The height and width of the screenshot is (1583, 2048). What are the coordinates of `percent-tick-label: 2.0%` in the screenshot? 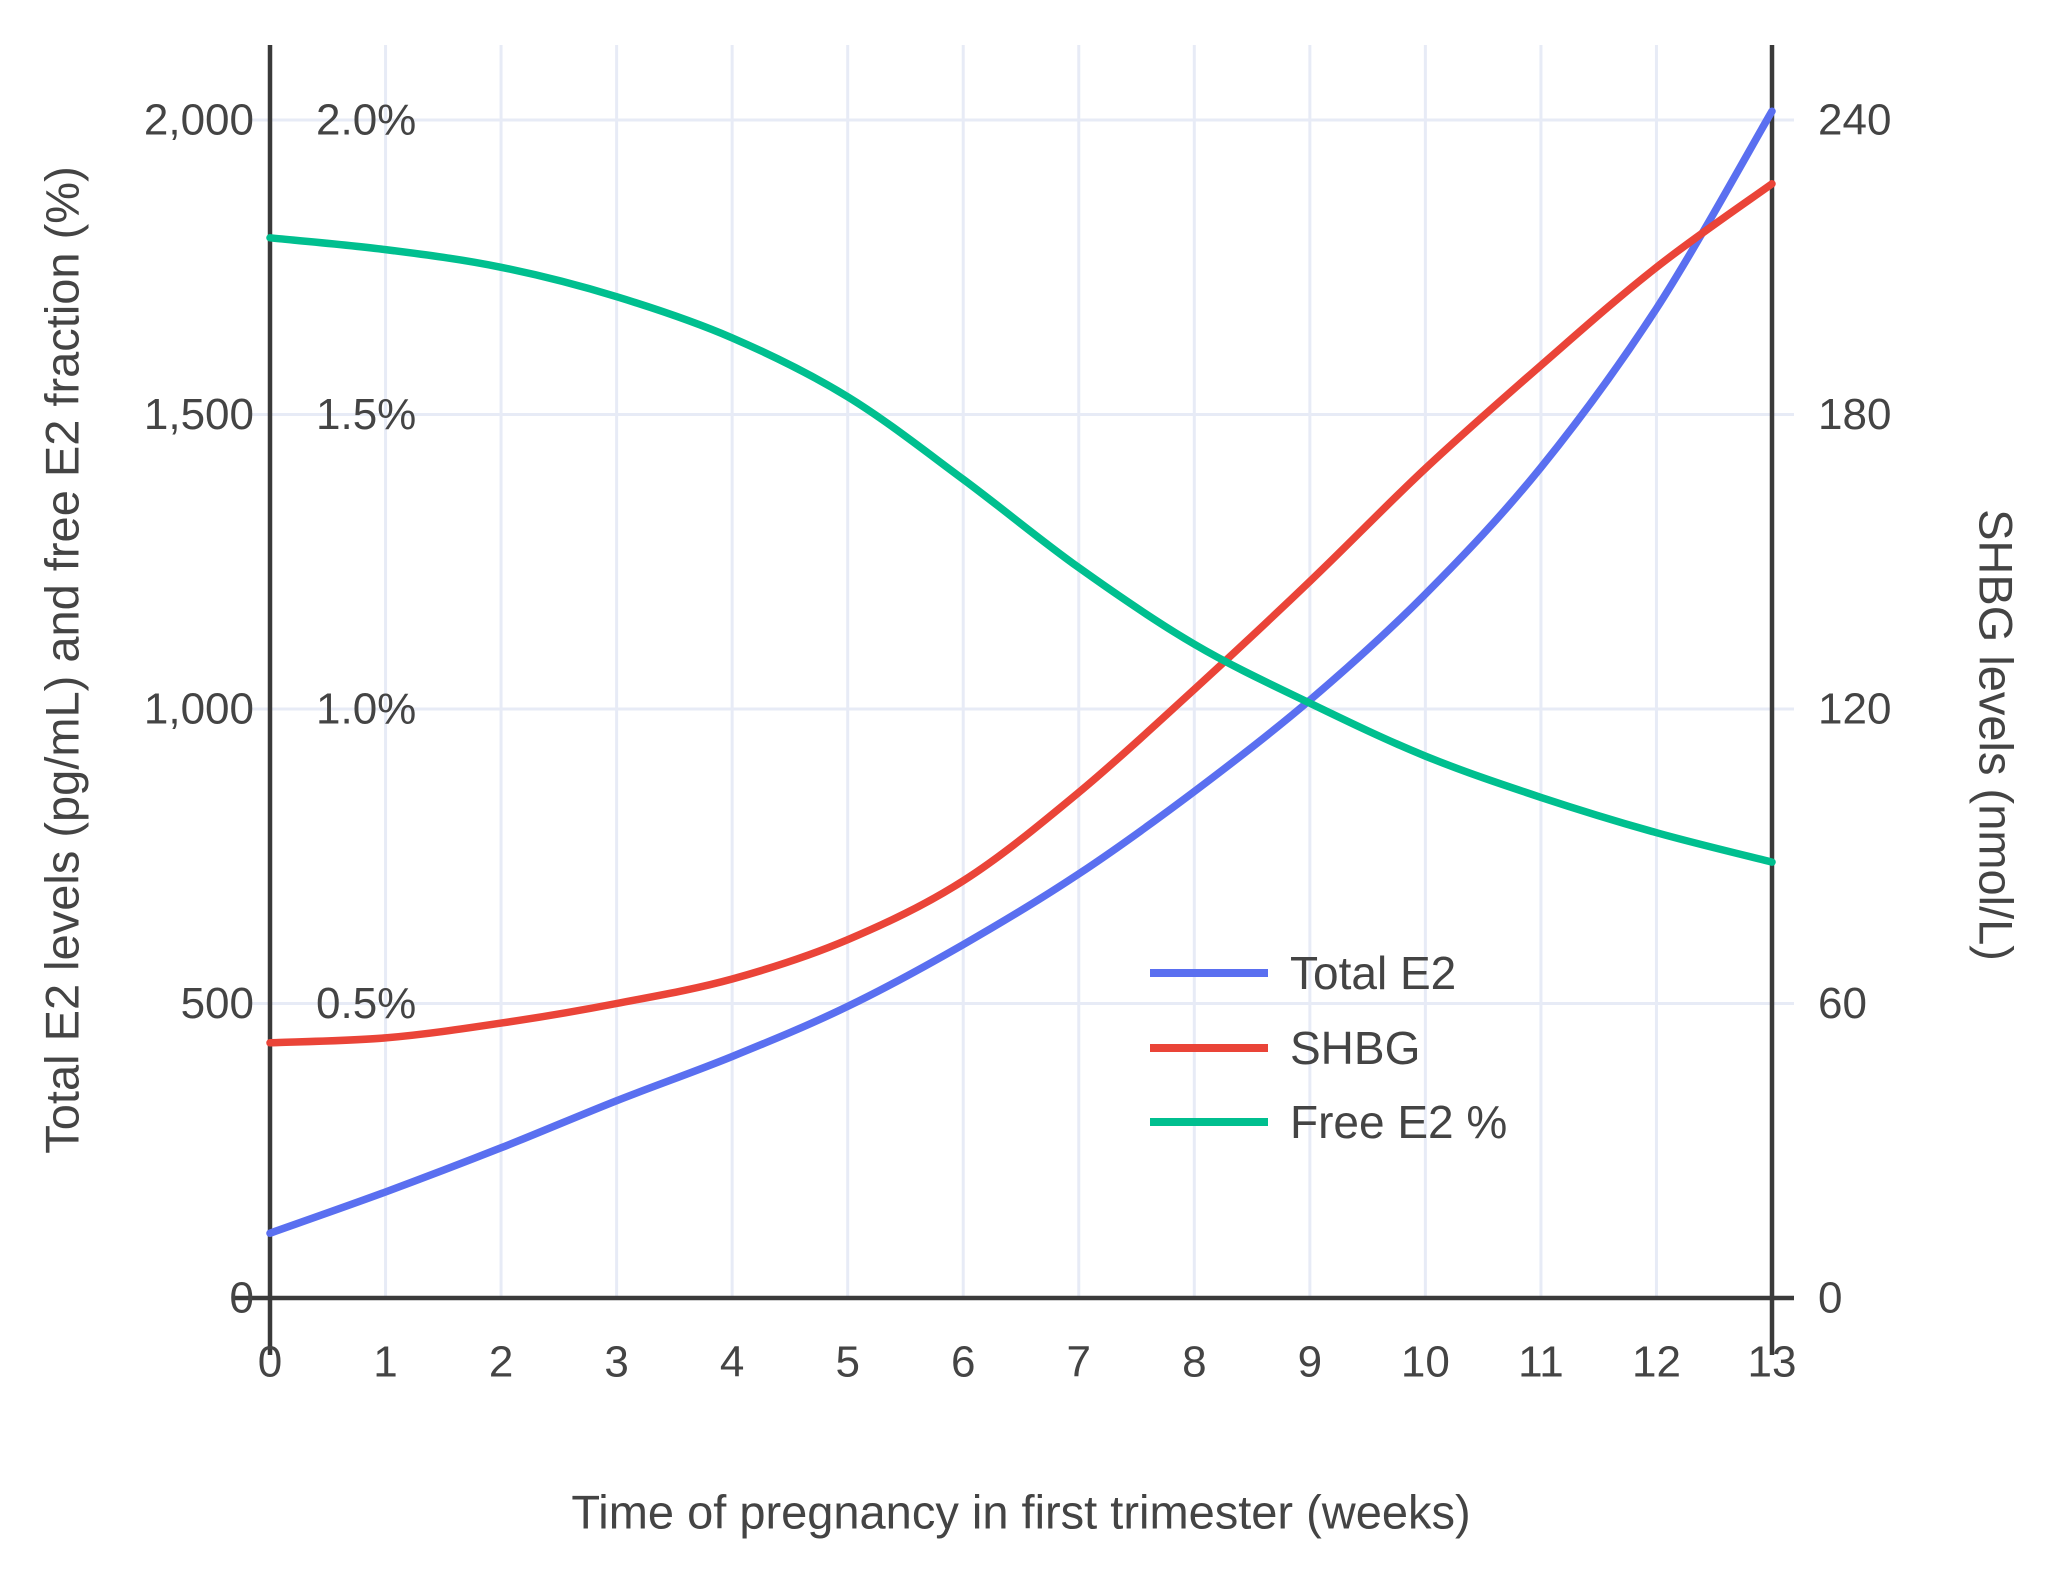 It's located at (366, 120).